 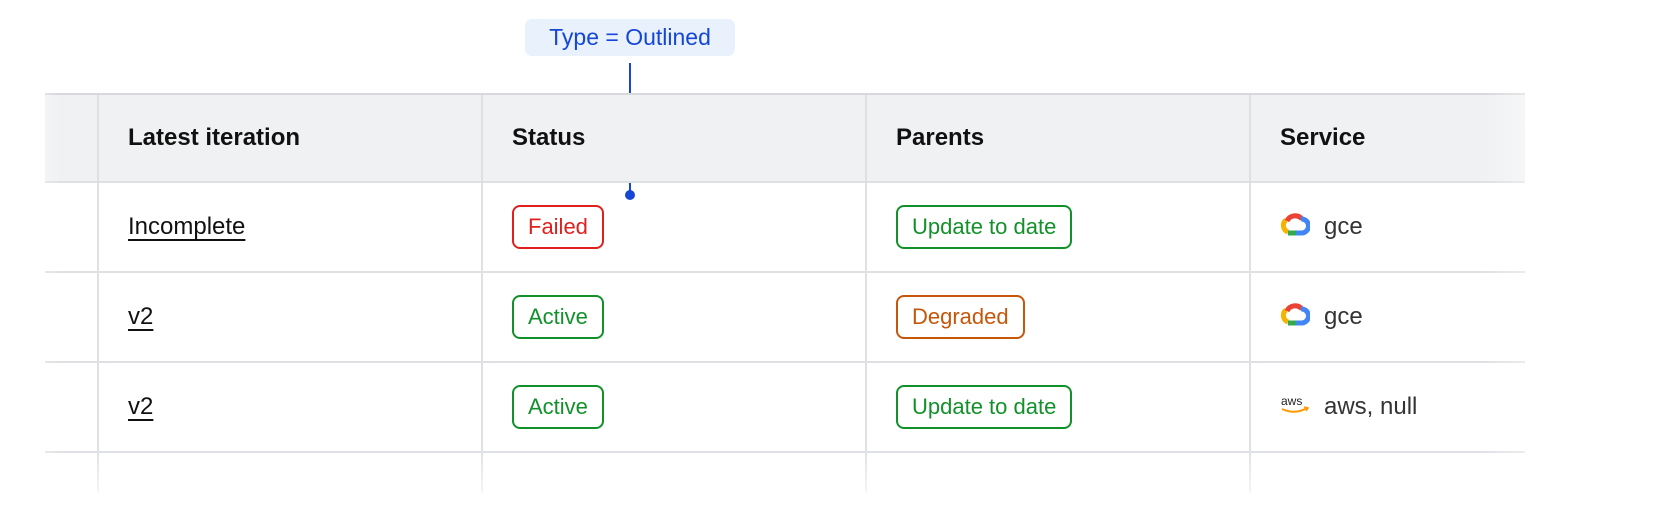 I want to click on iteration-link: Incomplete, so click(x=187, y=226).